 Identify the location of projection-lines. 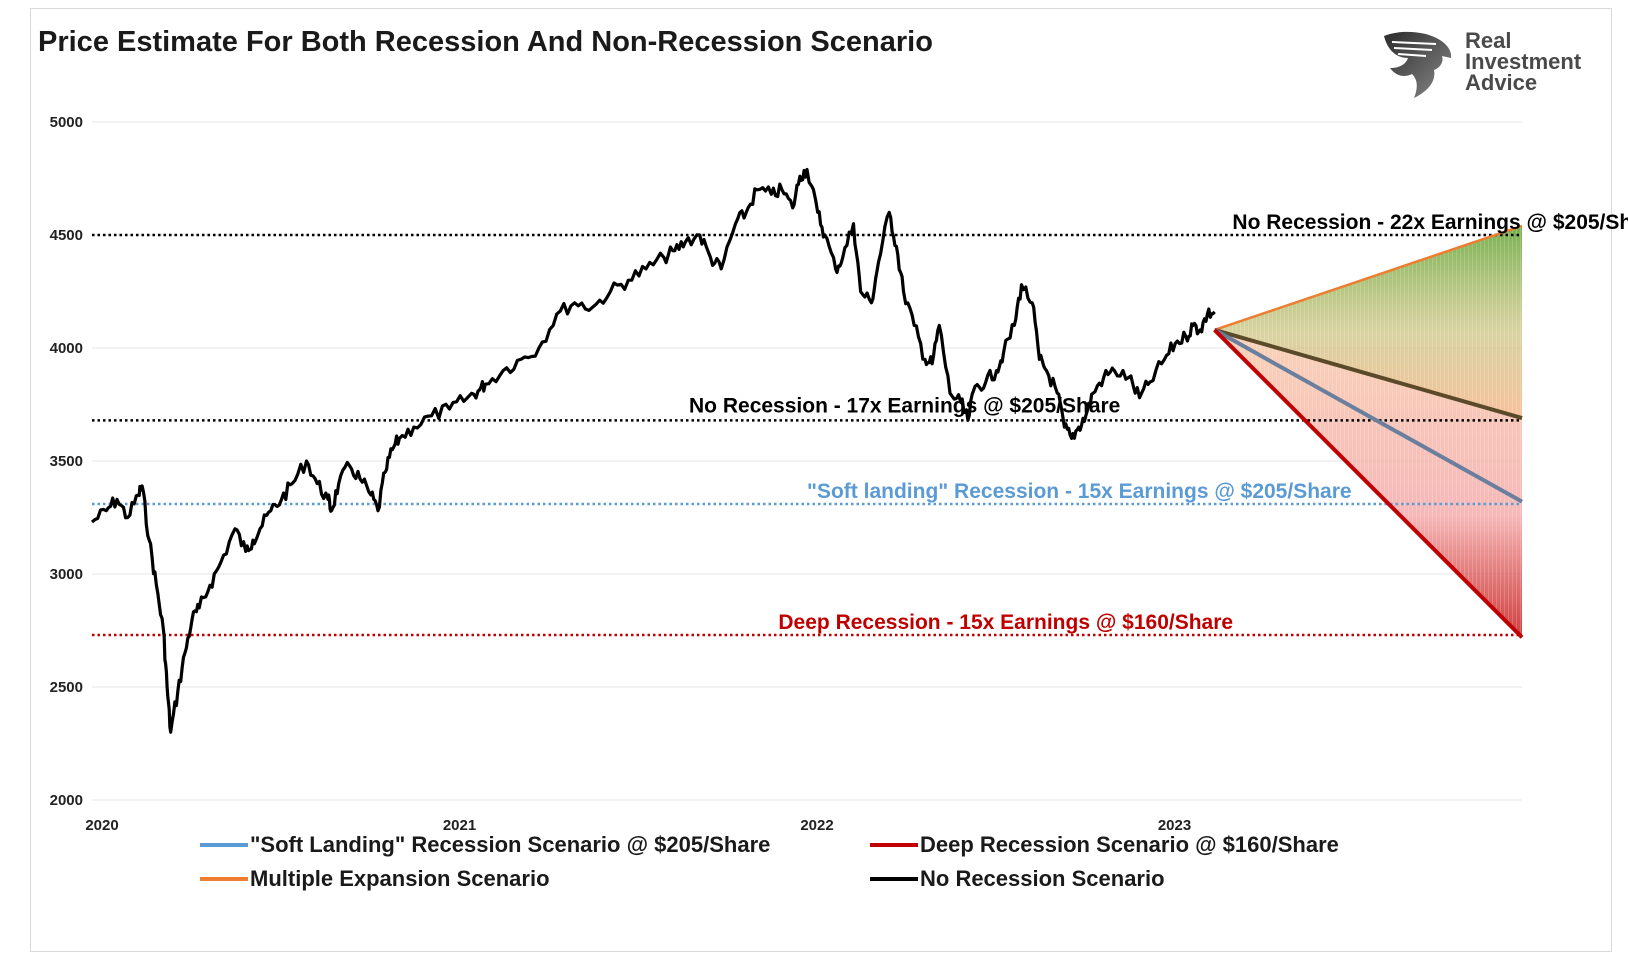
(1368, 431).